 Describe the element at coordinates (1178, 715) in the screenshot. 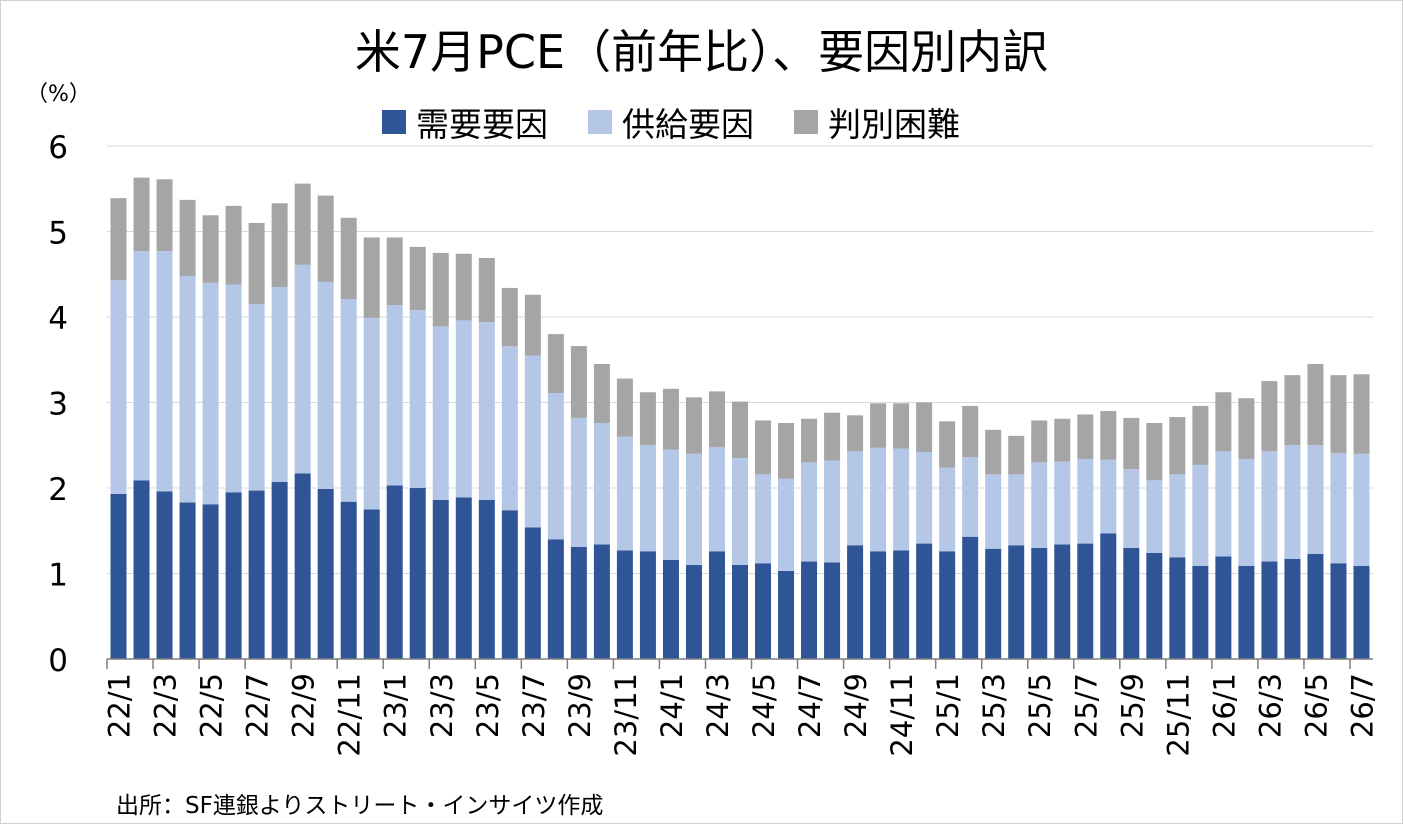

I see `x-tick-label-25-11: 25/11` at that location.